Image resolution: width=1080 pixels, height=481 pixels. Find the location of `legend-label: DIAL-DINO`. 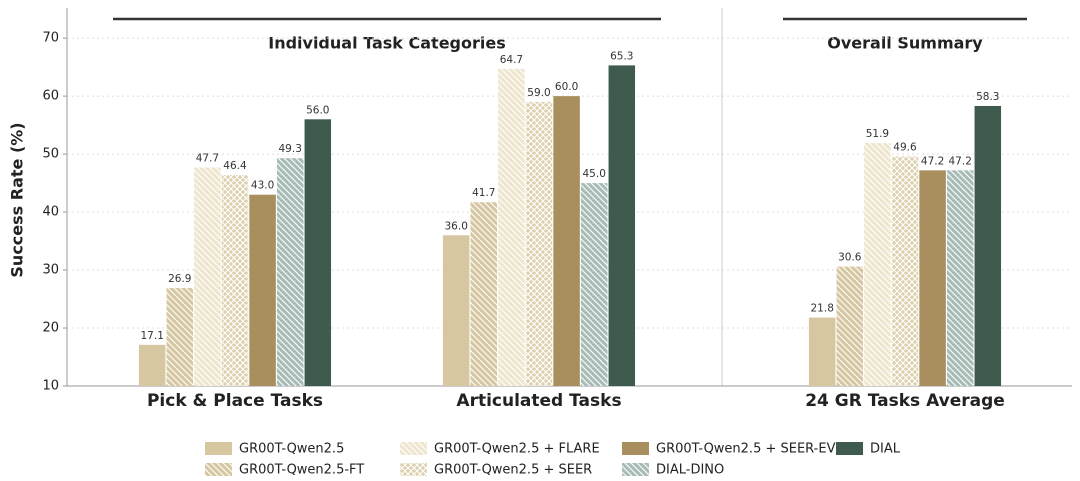

legend-label: DIAL-DINO is located at coordinates (690, 470).